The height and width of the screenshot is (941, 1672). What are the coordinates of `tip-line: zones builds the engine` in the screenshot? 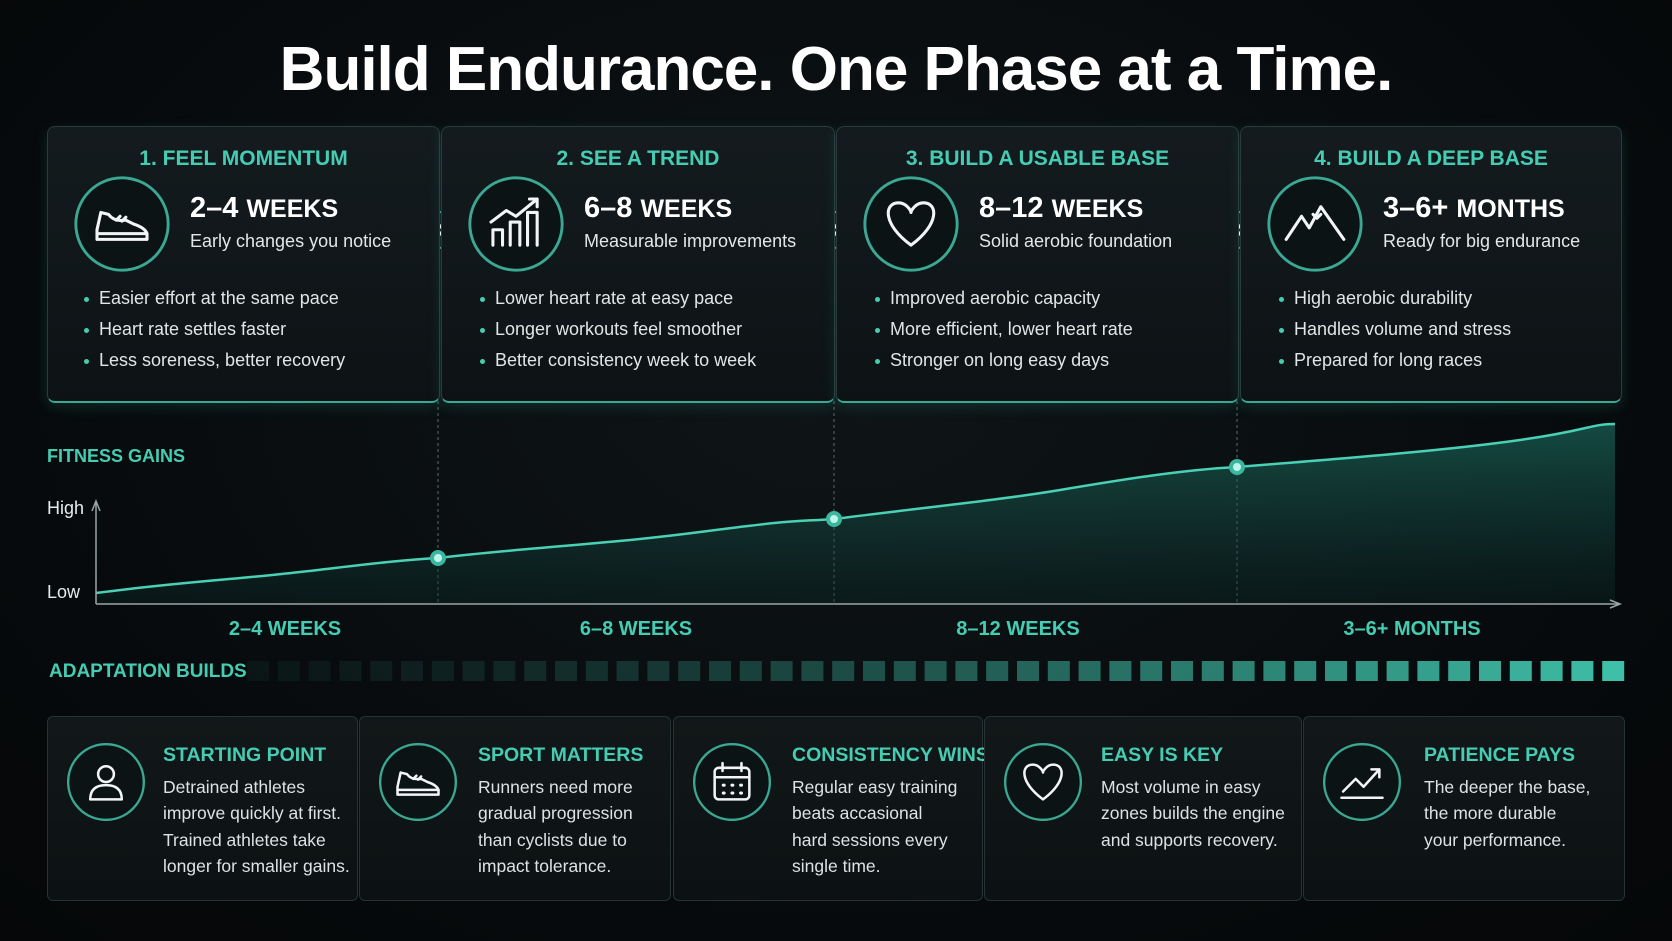 It's located at (1193, 813).